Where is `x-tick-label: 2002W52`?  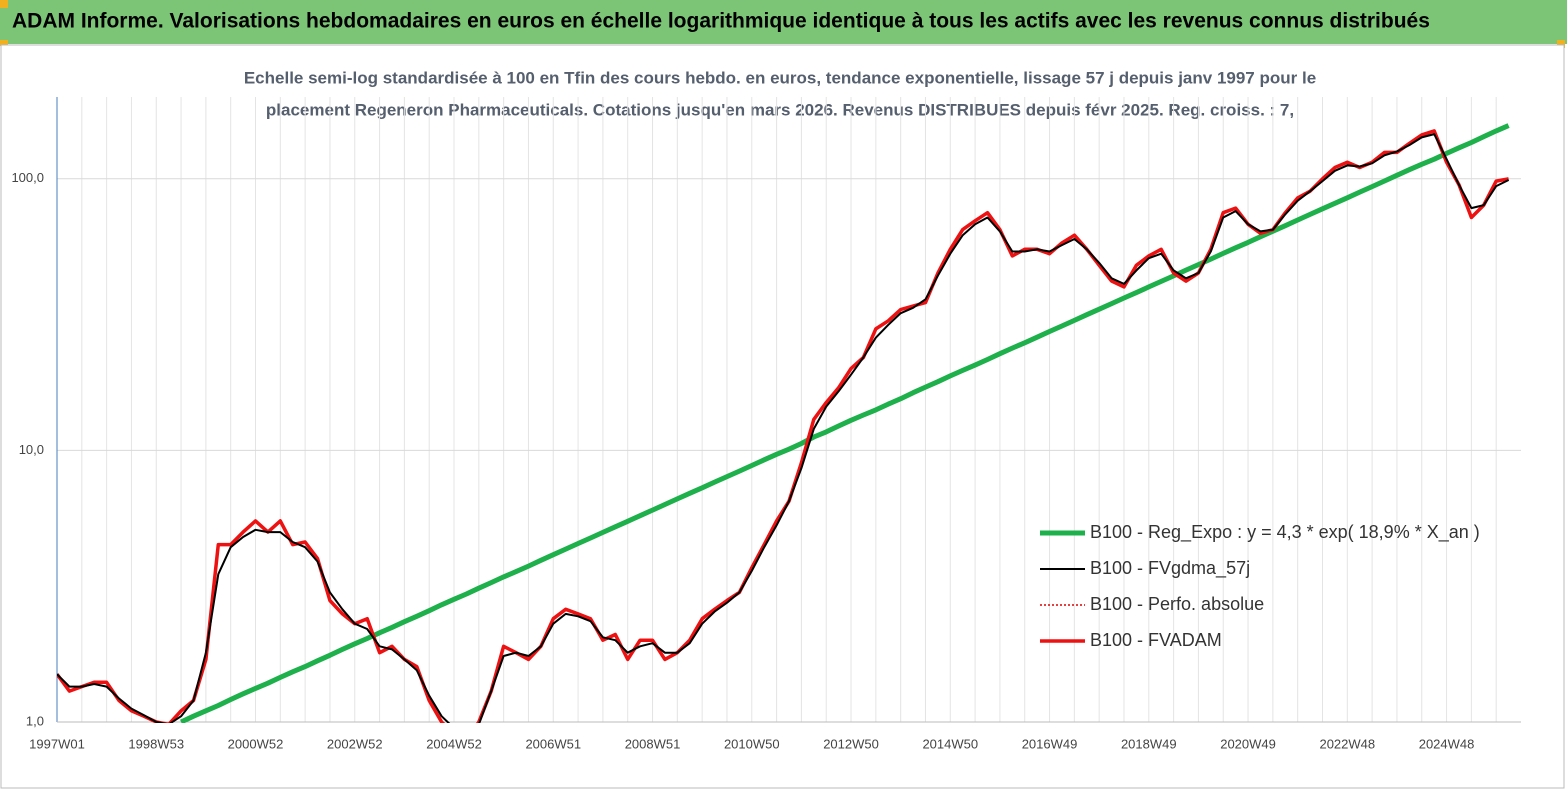 x-tick-label: 2002W52 is located at coordinates (355, 743).